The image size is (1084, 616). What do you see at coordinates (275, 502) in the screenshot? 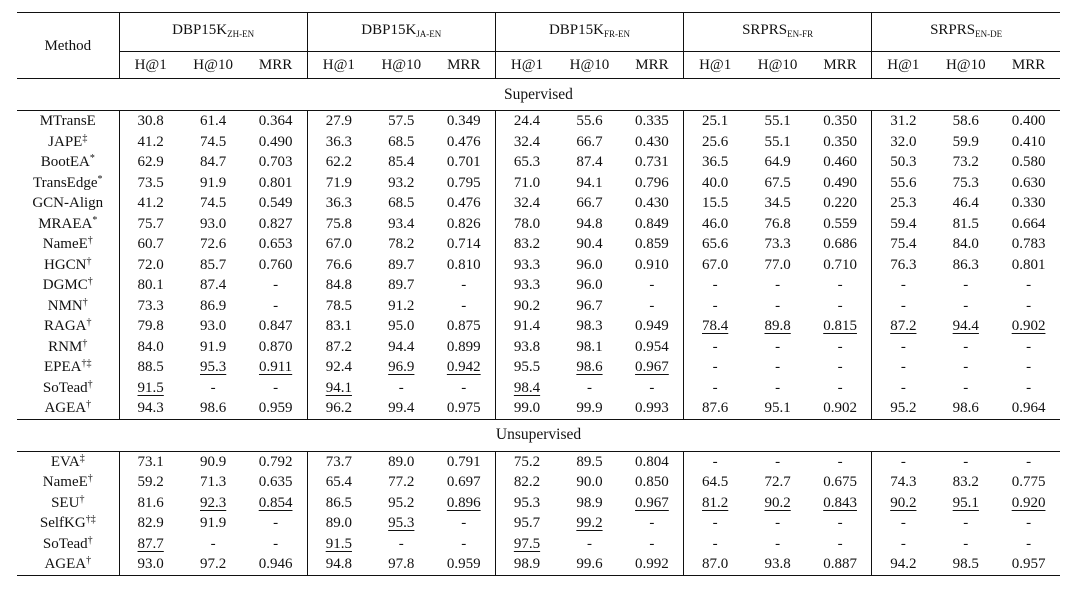
I see `value-cell: 0.854` at bounding box center [275, 502].